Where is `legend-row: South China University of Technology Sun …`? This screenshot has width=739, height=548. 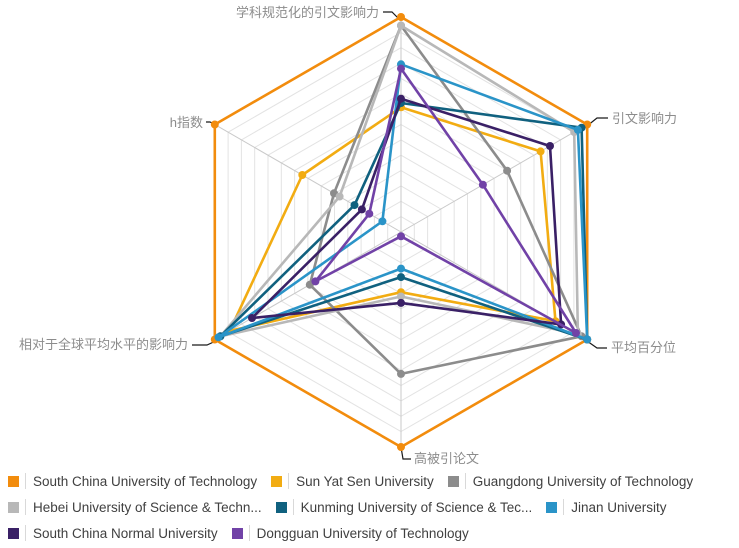 legend-row: South China University of Technology Sun … is located at coordinates (371, 481).